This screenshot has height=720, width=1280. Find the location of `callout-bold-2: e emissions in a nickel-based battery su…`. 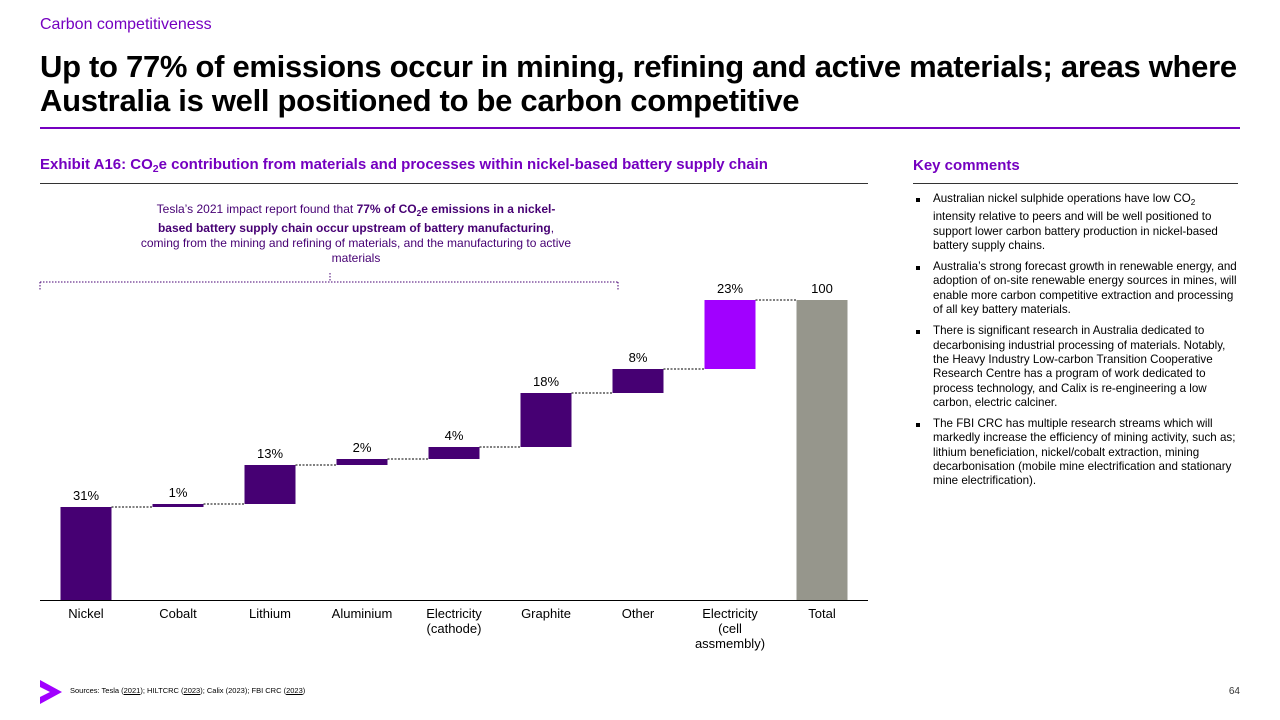

callout-bold-2: e emissions in a nickel-based battery su… is located at coordinates (356, 218).